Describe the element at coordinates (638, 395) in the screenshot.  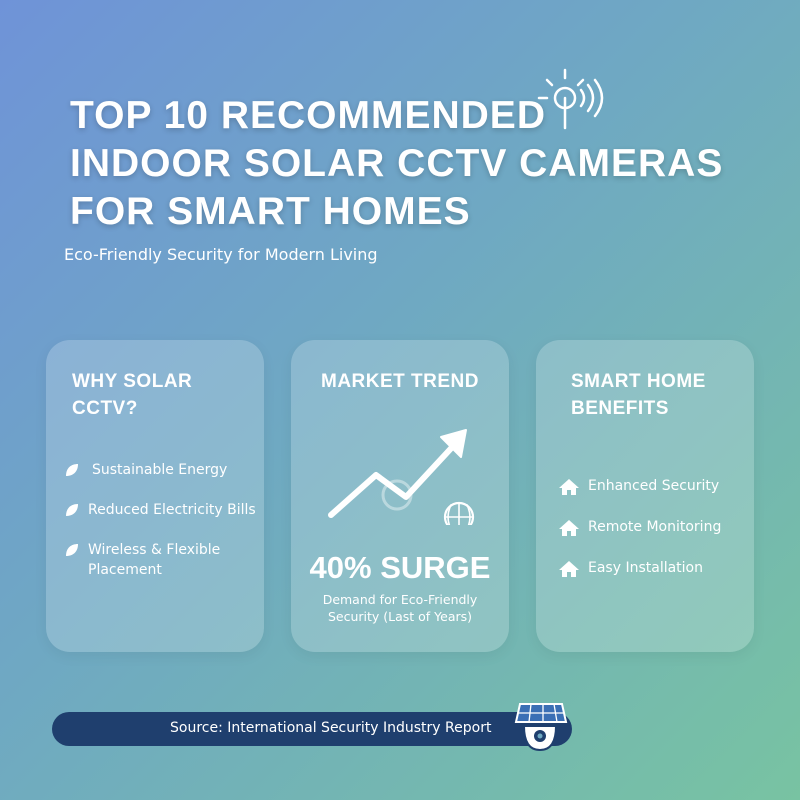
I see `card-title: SMART HOME BENEFITS` at that location.